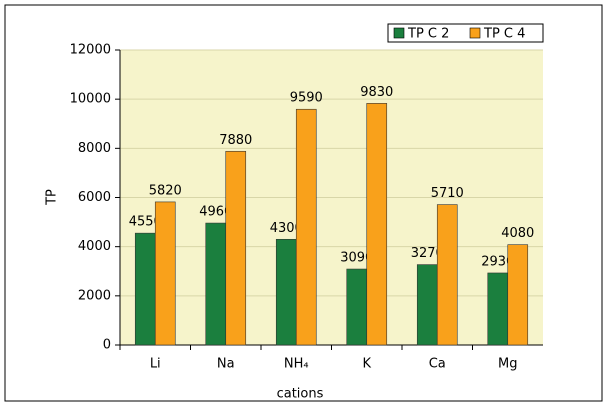 The height and width of the screenshot is (403, 607). What do you see at coordinates (94, 197) in the screenshot?
I see `y-tick-label: 6000` at bounding box center [94, 197].